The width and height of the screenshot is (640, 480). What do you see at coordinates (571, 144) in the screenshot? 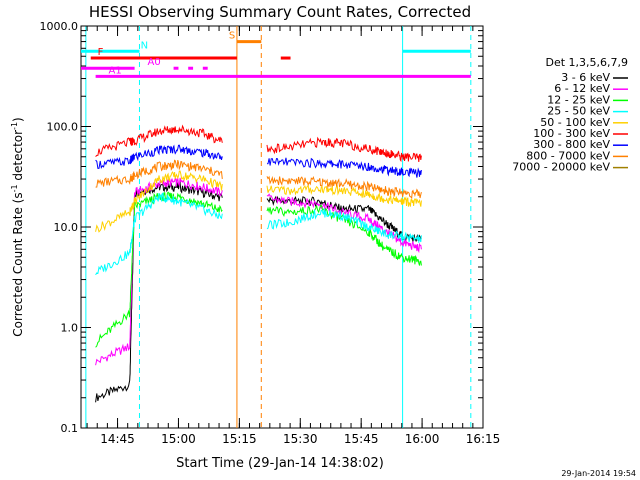
I see `legend-label: 300 - 800 keV` at bounding box center [571, 144].